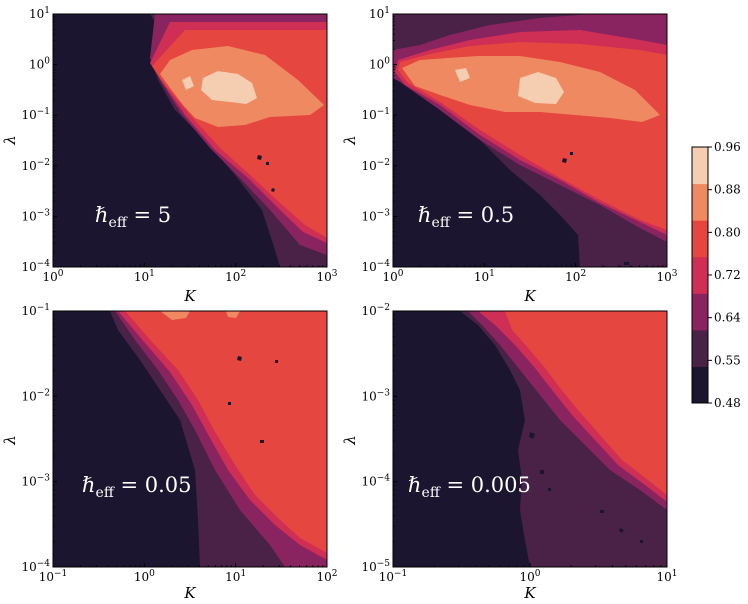  I want to click on speckle, so click(266, 173).